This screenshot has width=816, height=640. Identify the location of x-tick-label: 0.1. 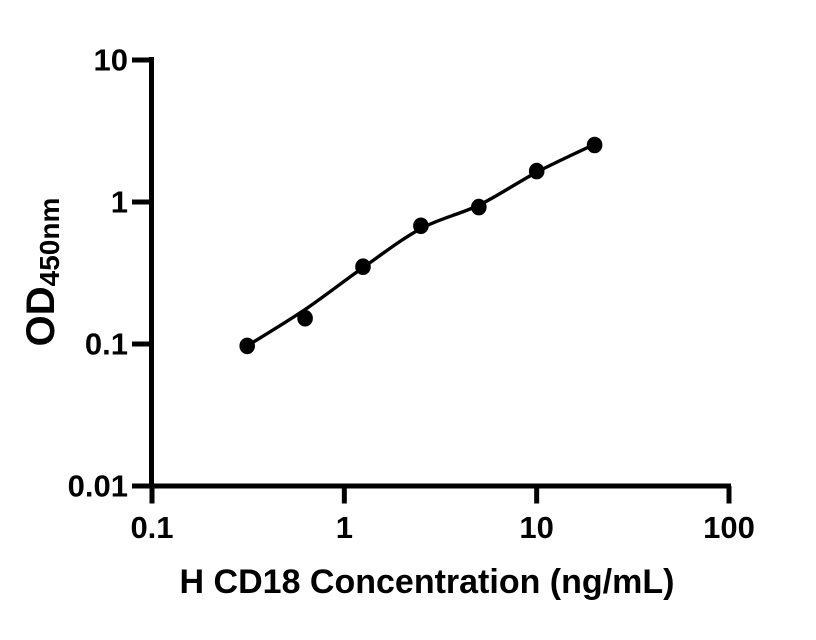
(152, 527).